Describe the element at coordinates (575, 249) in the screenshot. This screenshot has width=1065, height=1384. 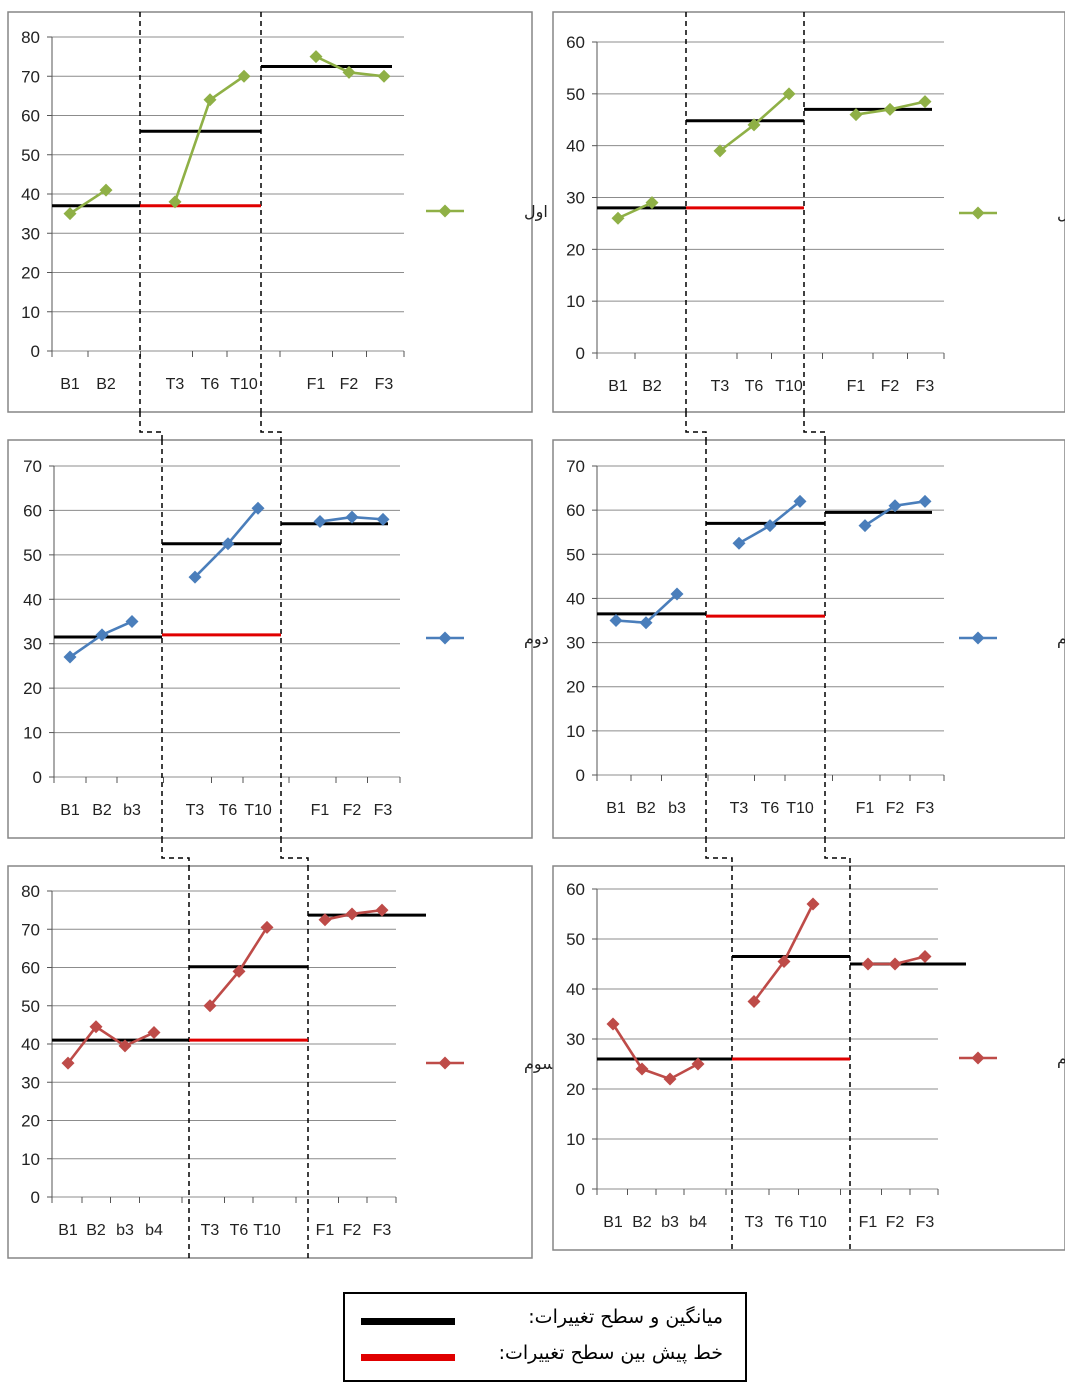
I see `y-tick-label: 20` at that location.